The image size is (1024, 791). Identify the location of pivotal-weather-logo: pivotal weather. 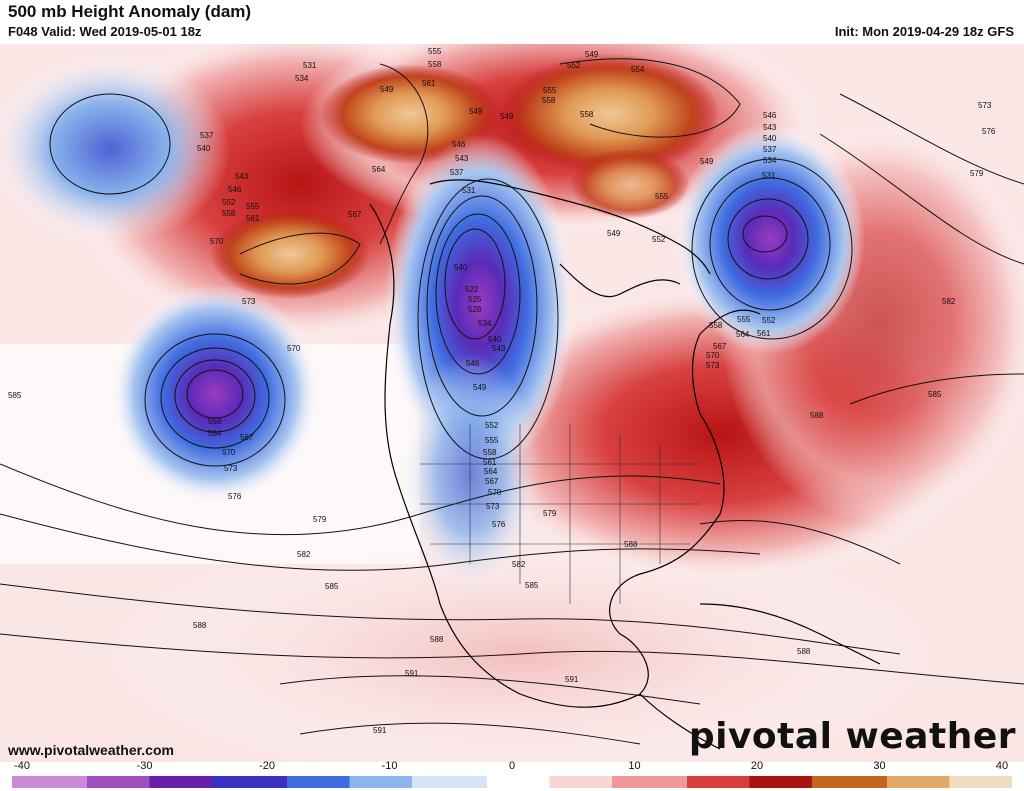
(852, 736).